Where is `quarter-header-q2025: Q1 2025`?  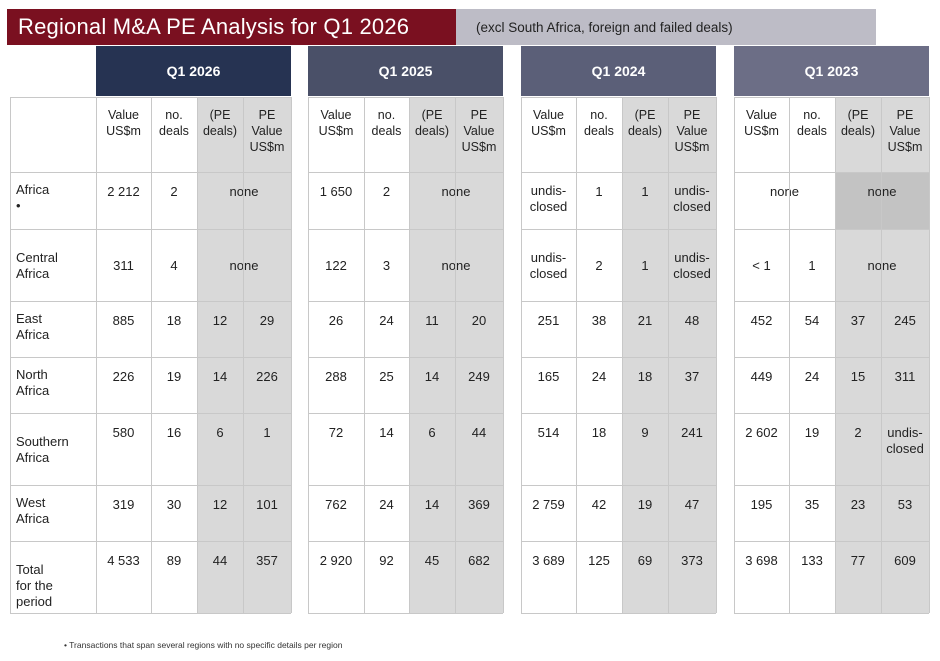
quarter-header-q2025: Q1 2025 is located at coordinates (405, 71).